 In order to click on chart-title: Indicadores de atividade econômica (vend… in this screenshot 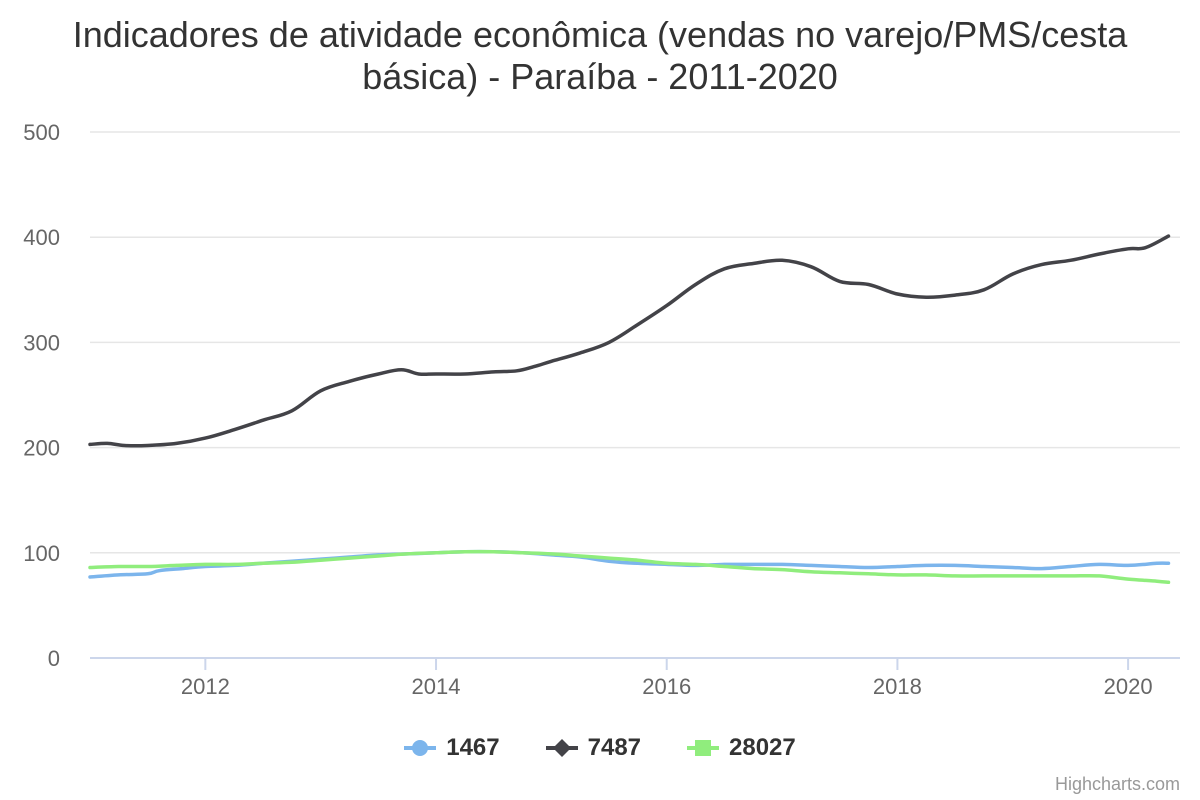, I will do `click(600, 55)`.